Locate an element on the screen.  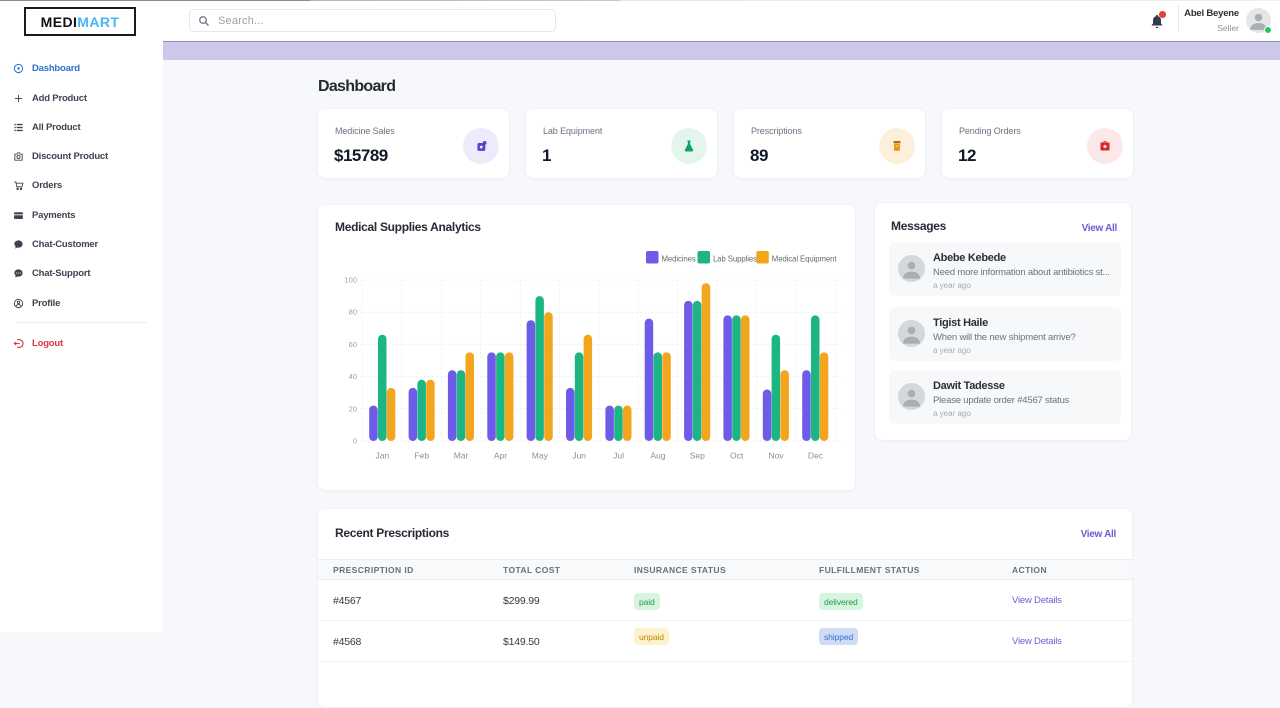
svg-text: Medicines is located at coordinates (679, 259).